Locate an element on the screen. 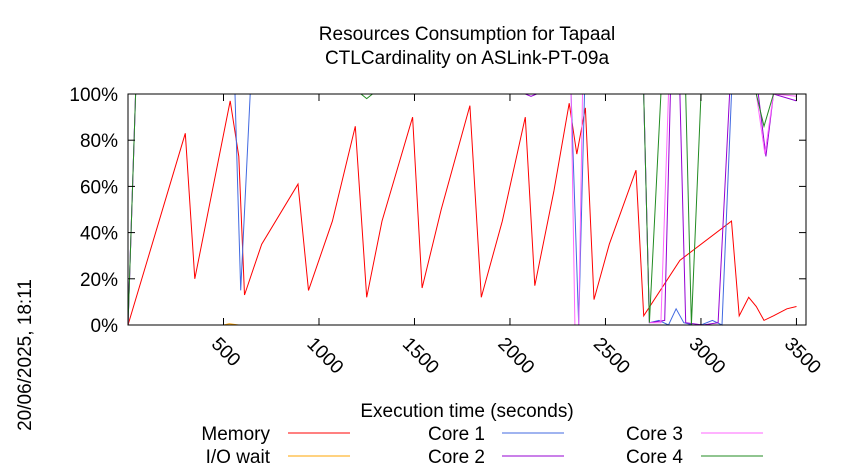  legend-label: Core 1 is located at coordinates (456, 434).